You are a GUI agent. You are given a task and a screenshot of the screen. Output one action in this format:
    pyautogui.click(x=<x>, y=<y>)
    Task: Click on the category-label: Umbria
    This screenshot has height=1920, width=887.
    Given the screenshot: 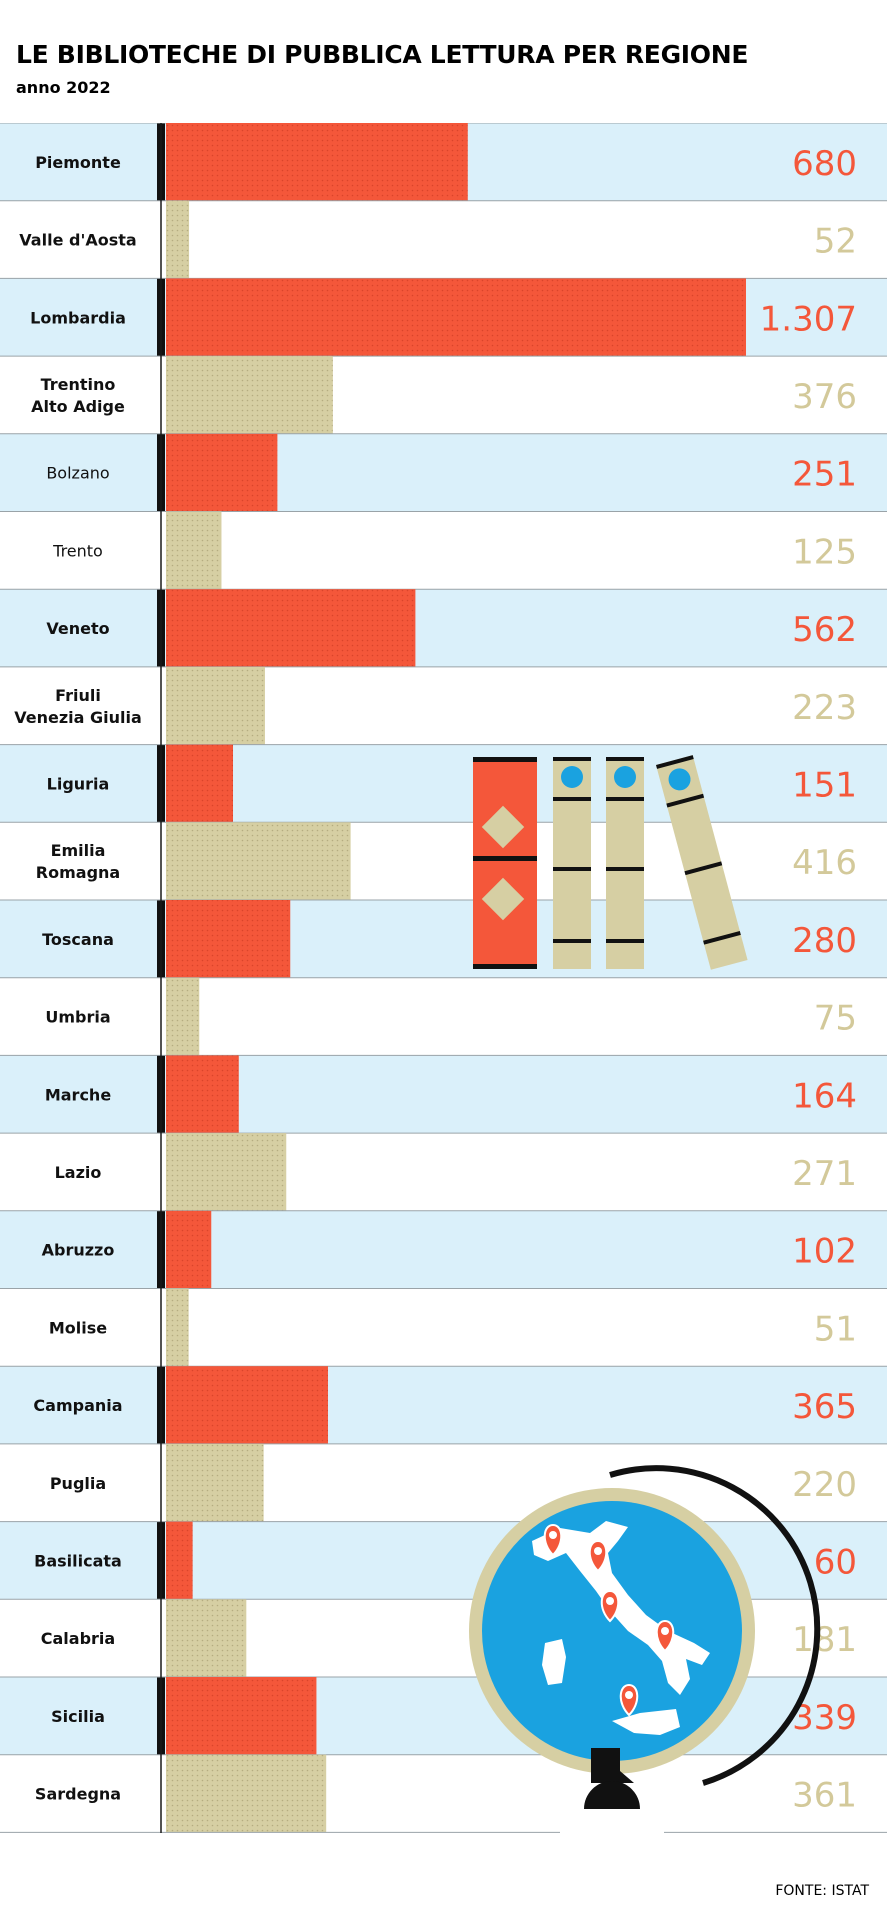 What is the action you would take?
    pyautogui.click(x=77, y=1017)
    